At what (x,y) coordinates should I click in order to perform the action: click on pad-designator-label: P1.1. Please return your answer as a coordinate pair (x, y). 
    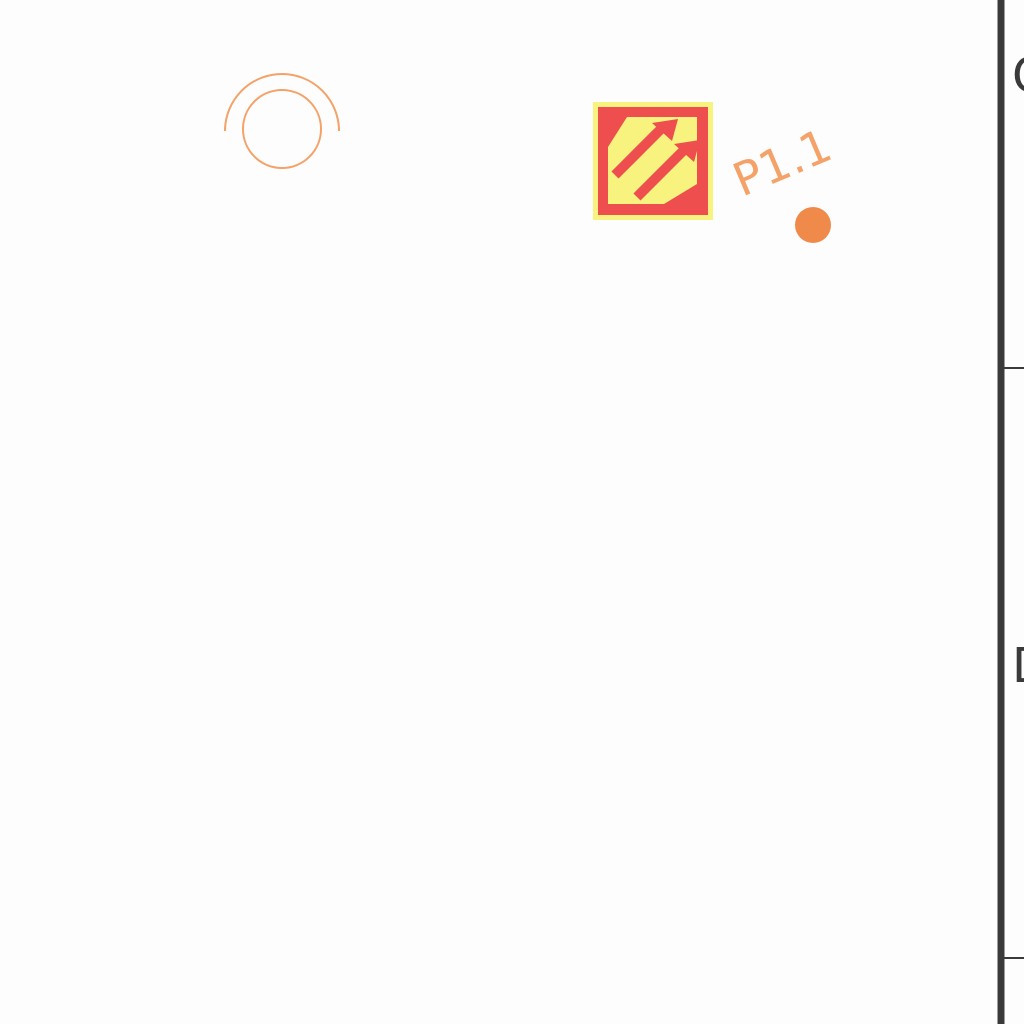
    Looking at the image, I should click on (782, 162).